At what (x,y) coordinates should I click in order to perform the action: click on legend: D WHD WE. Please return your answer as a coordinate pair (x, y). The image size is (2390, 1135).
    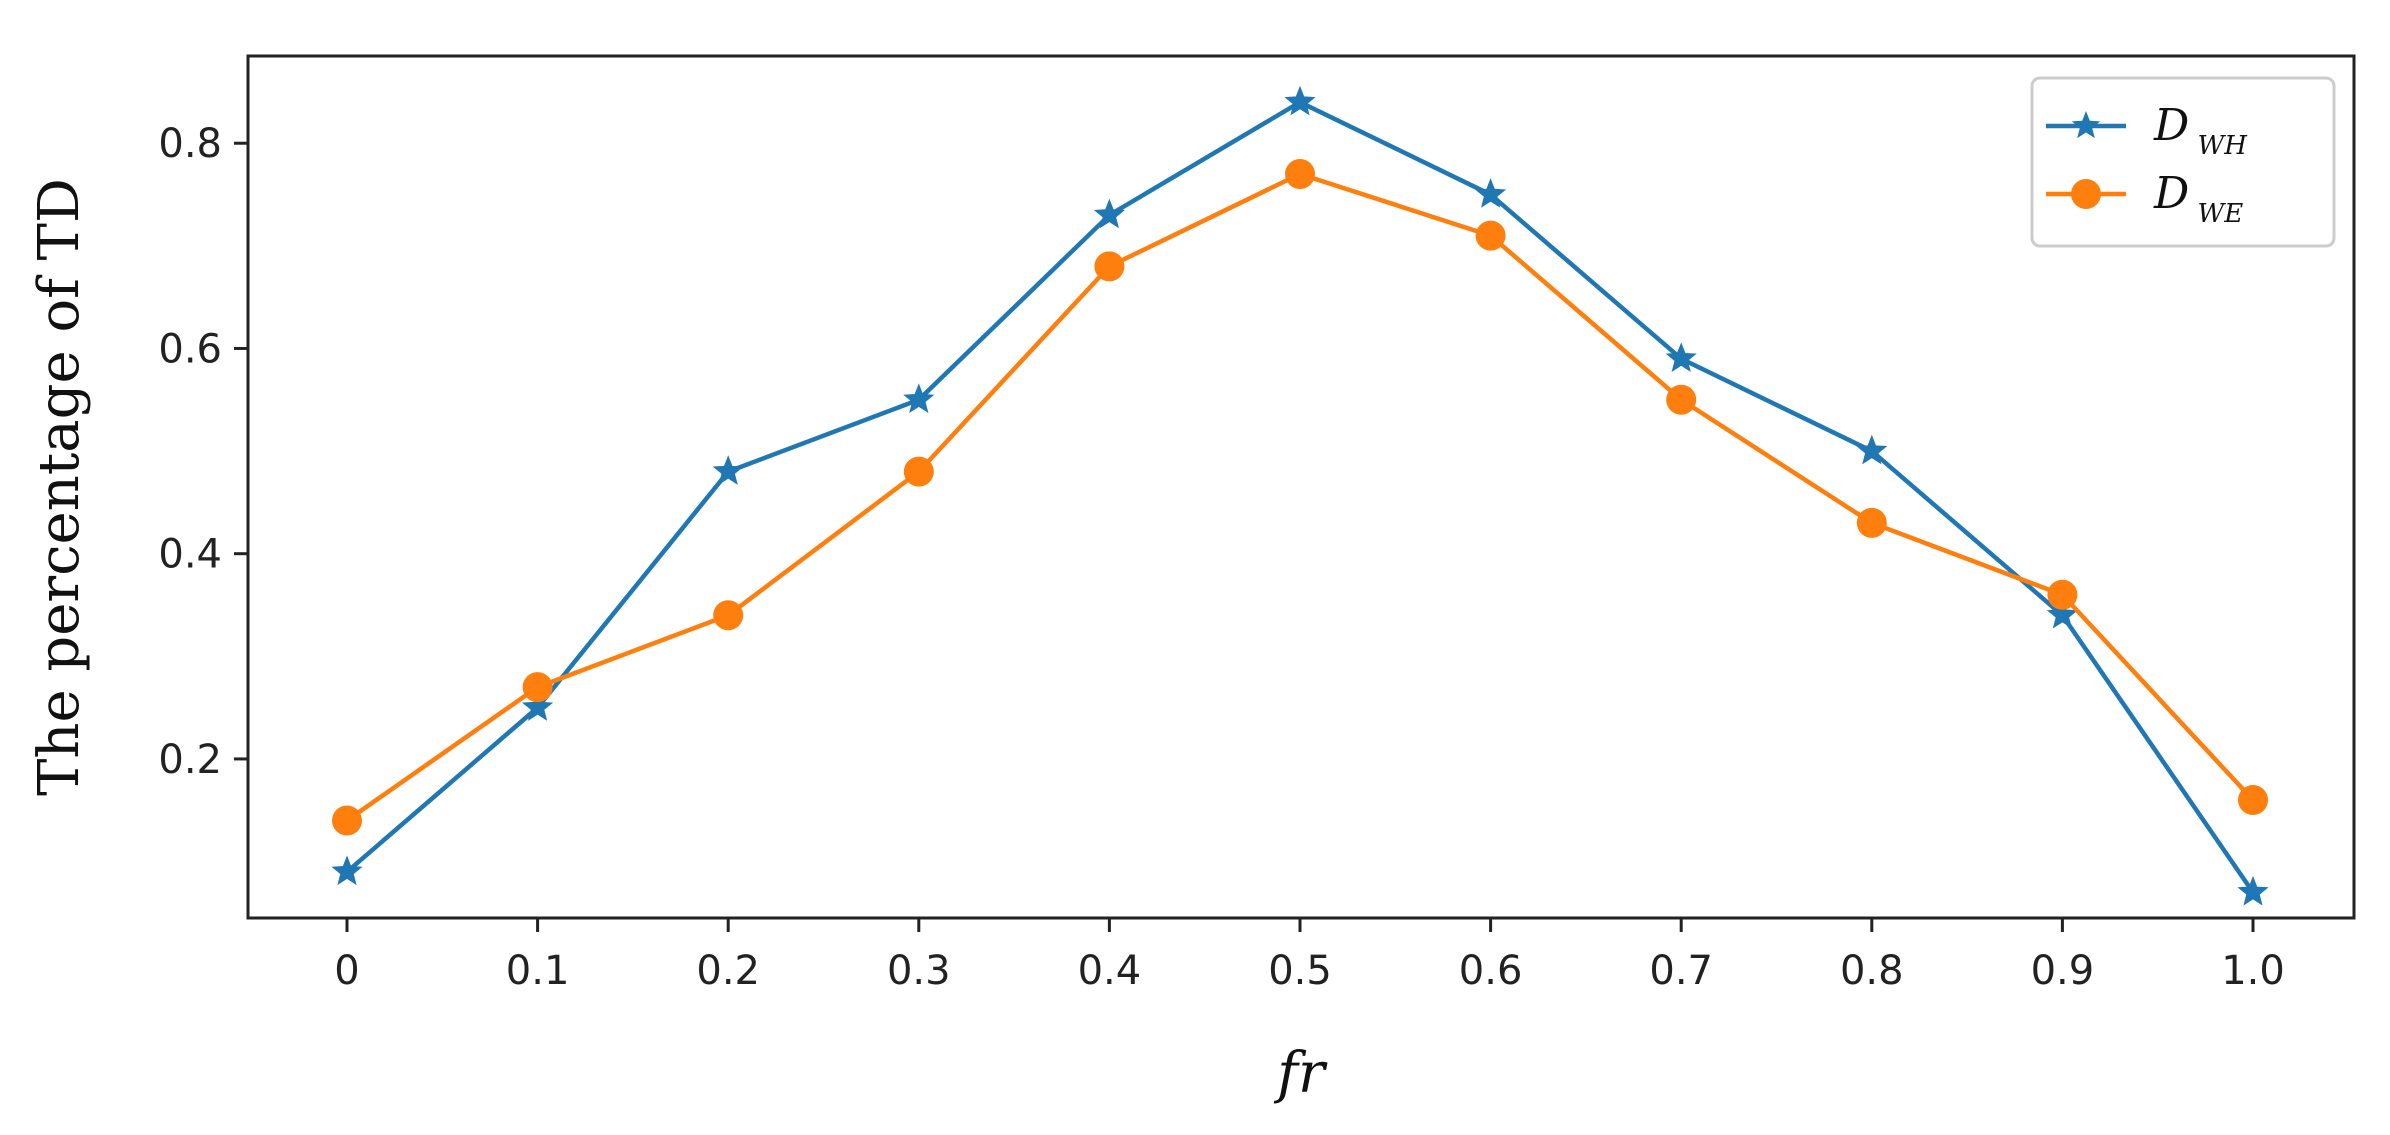
    Looking at the image, I should click on (2183, 162).